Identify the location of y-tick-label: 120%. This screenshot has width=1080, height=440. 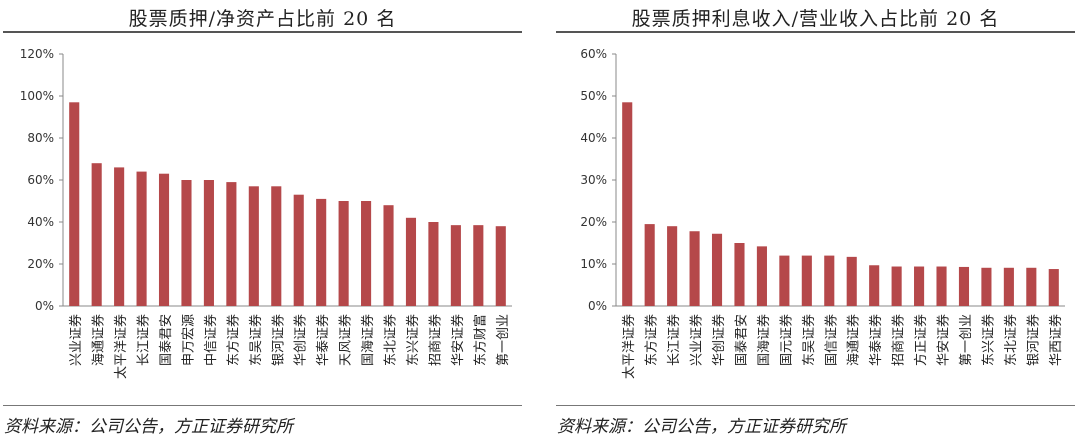
(37, 54).